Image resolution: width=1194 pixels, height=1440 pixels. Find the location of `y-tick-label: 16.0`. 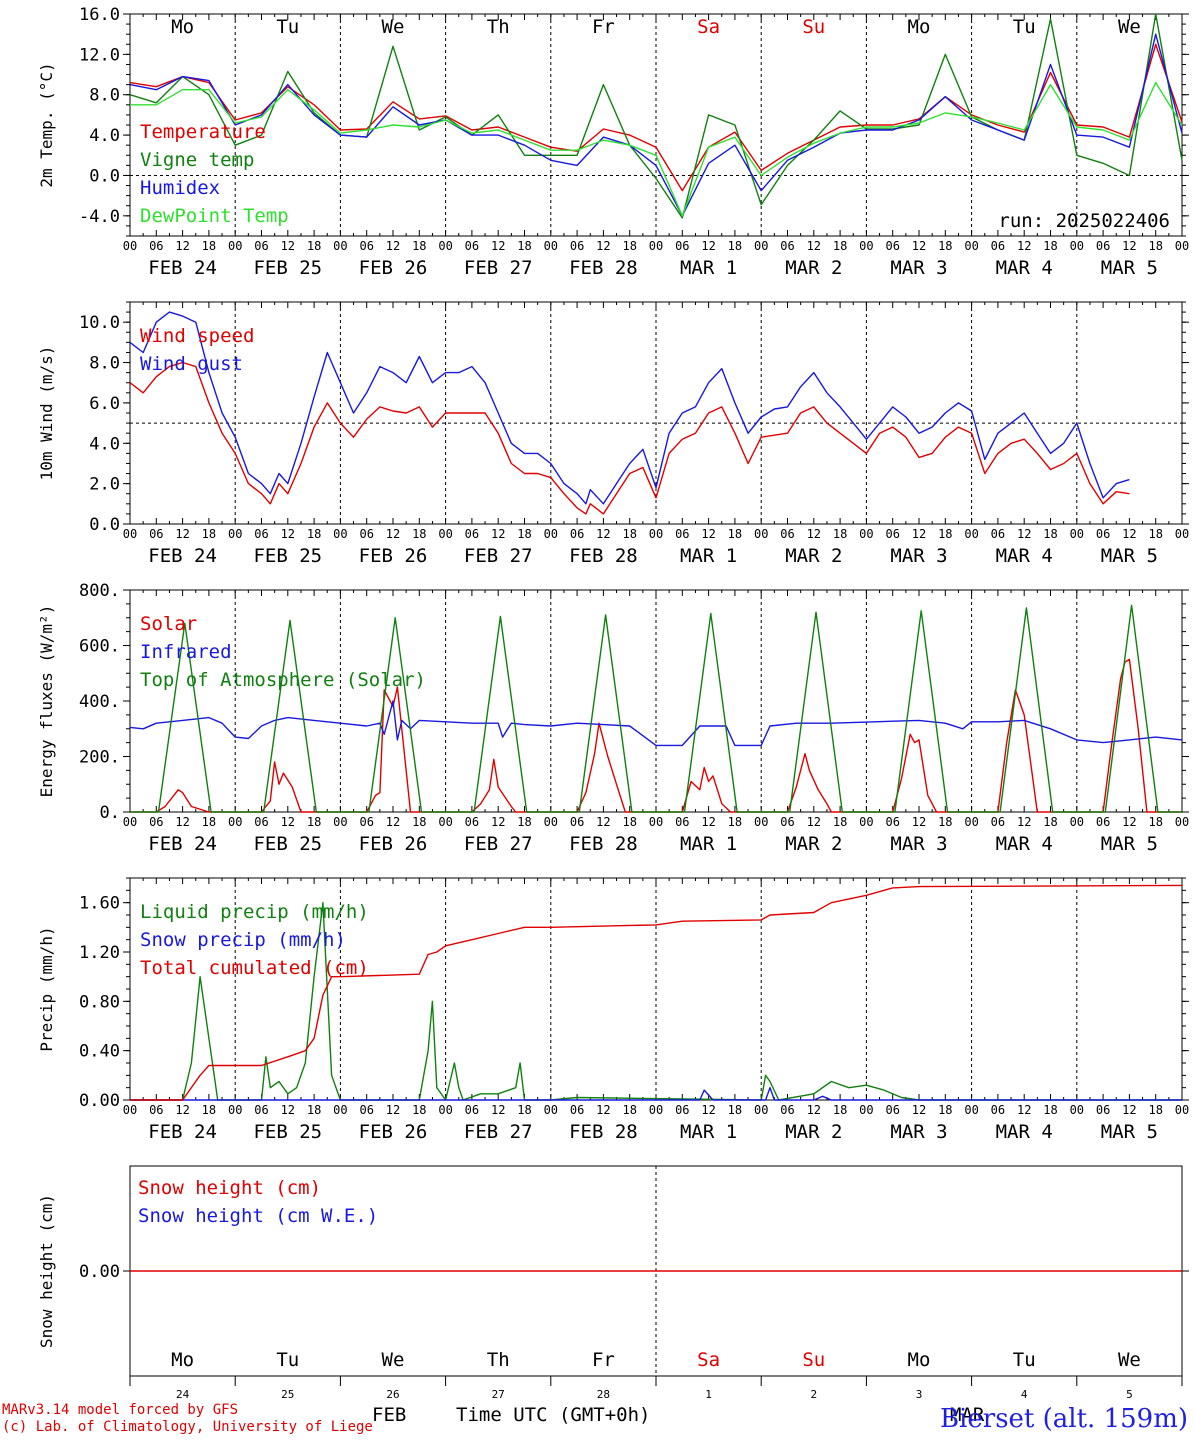

y-tick-label: 16.0 is located at coordinates (99, 15).